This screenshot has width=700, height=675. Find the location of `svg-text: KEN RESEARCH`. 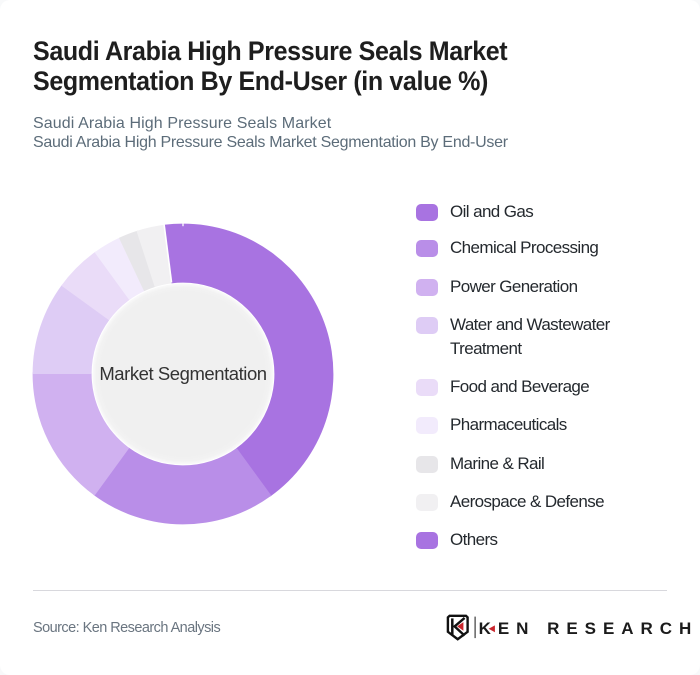

svg-text: KEN RESEARCH is located at coordinates (589, 628).